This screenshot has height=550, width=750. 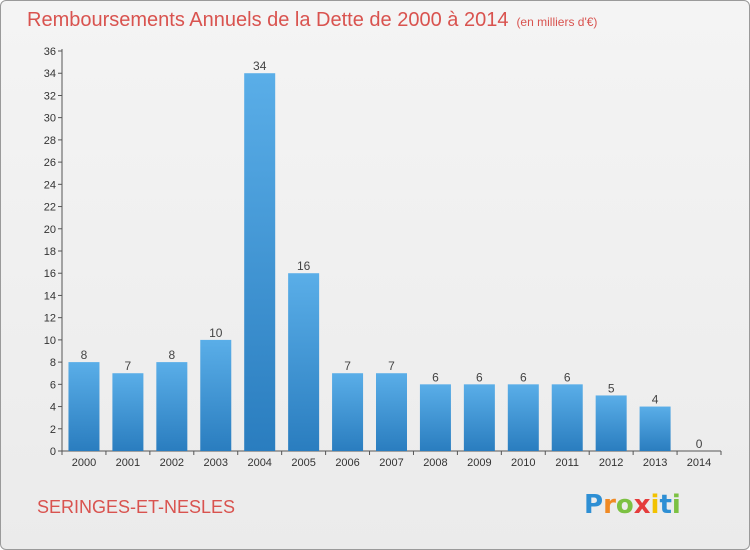 I want to click on y-tick-label: 2, so click(x=53, y=430).